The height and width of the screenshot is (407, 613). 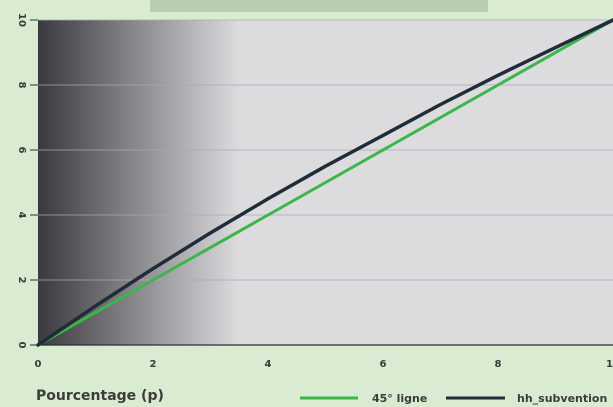 I want to click on y-tick-label-5: 10, so click(x=21, y=20).